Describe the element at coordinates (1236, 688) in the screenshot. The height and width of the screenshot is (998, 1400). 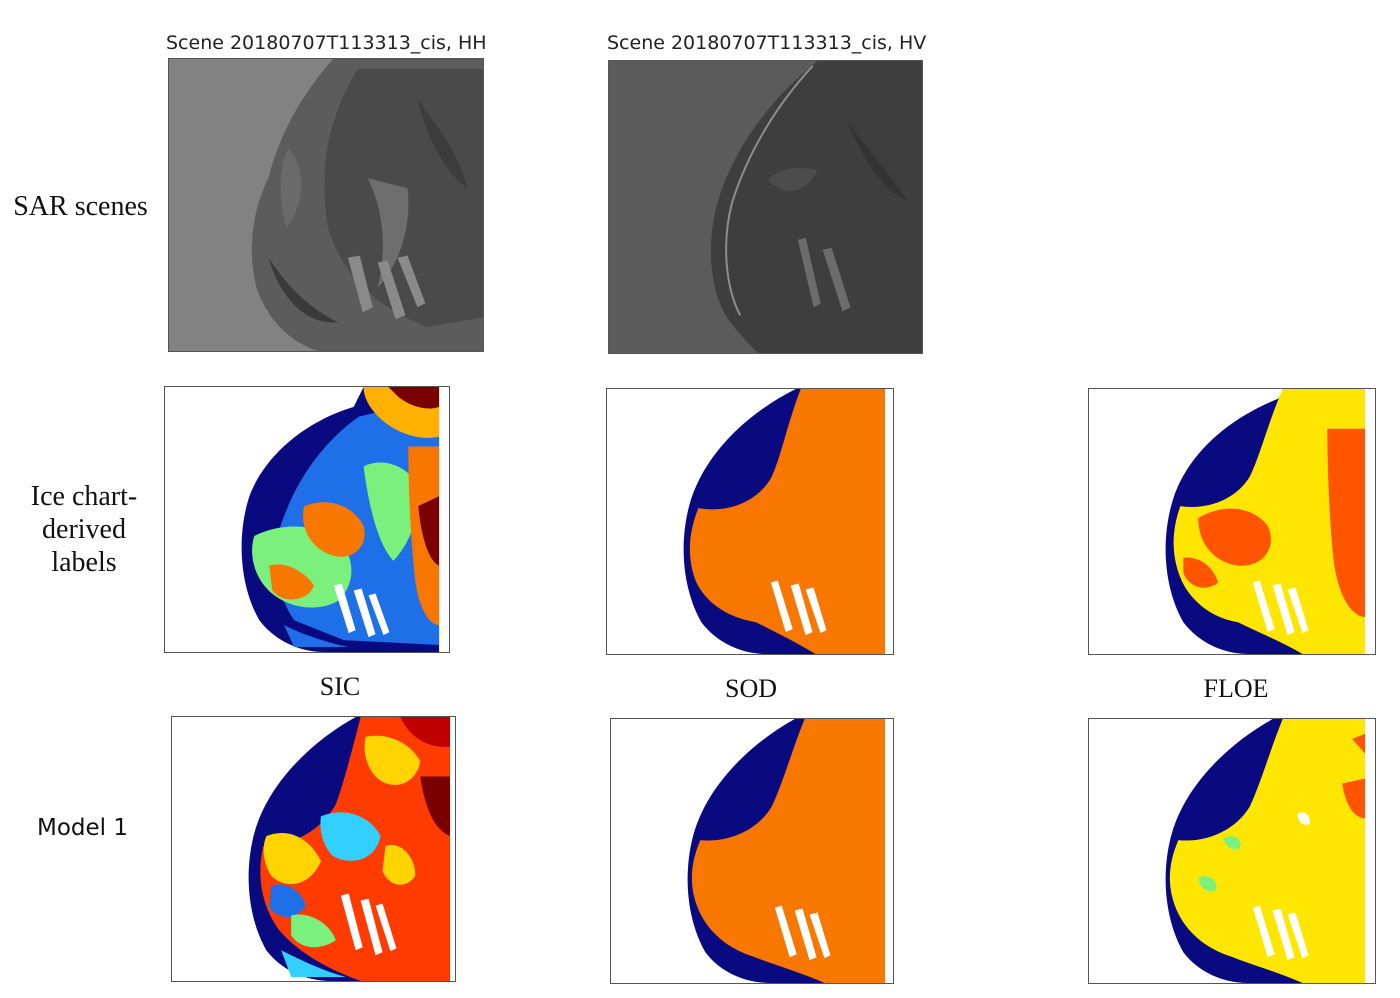
I see `column-label-floe: FLOE` at that location.